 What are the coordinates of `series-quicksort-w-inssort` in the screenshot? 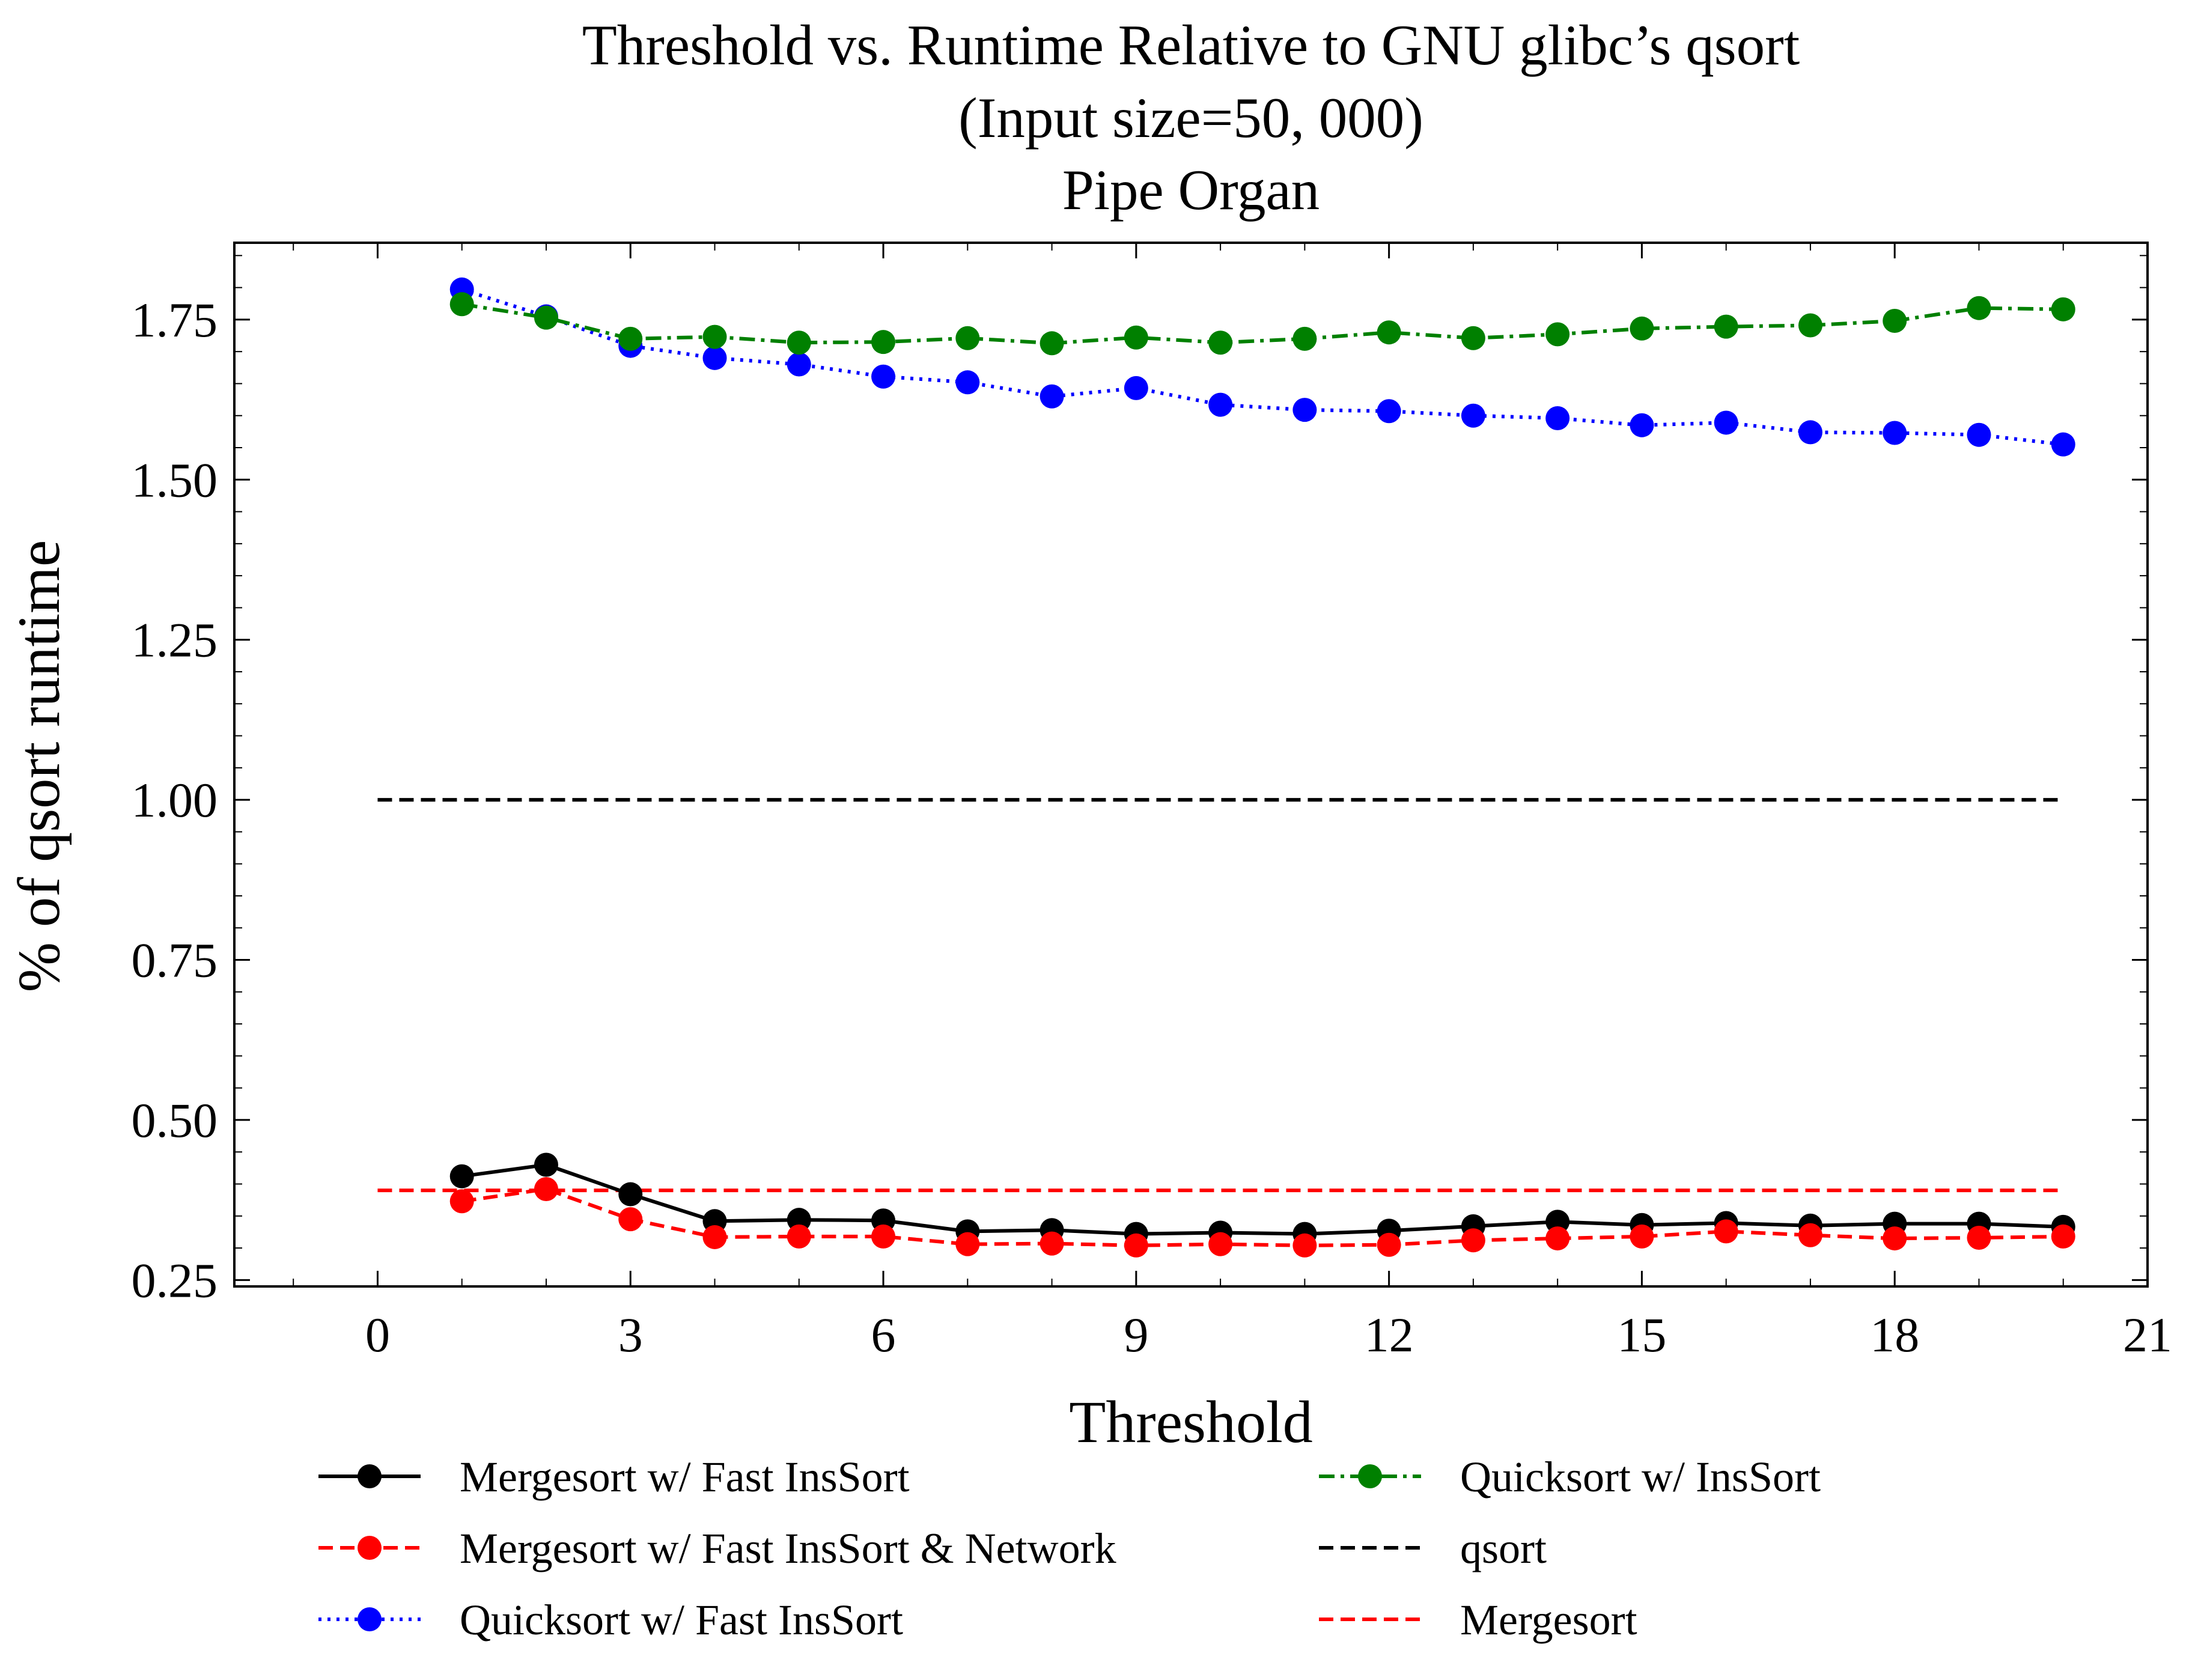 It's located at (1262, 324).